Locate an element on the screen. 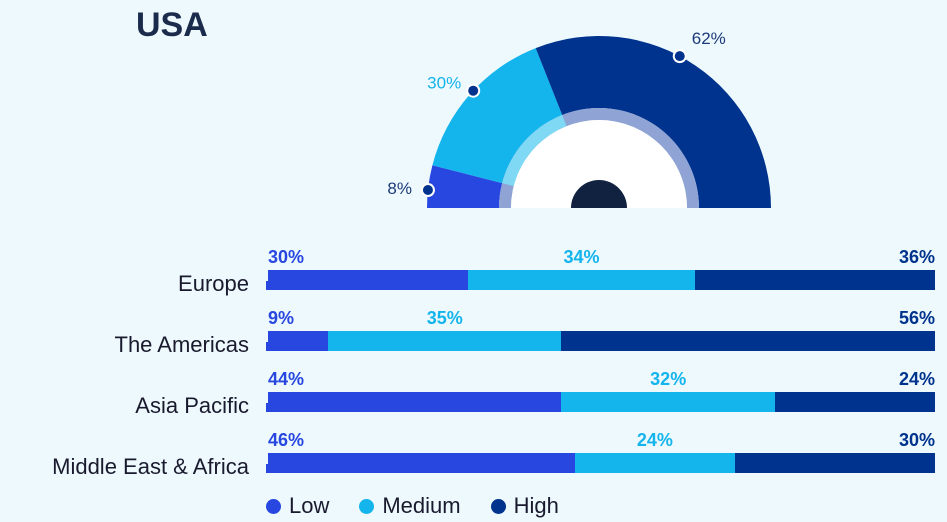  stacked-bar-the-americas is located at coordinates (601, 341).